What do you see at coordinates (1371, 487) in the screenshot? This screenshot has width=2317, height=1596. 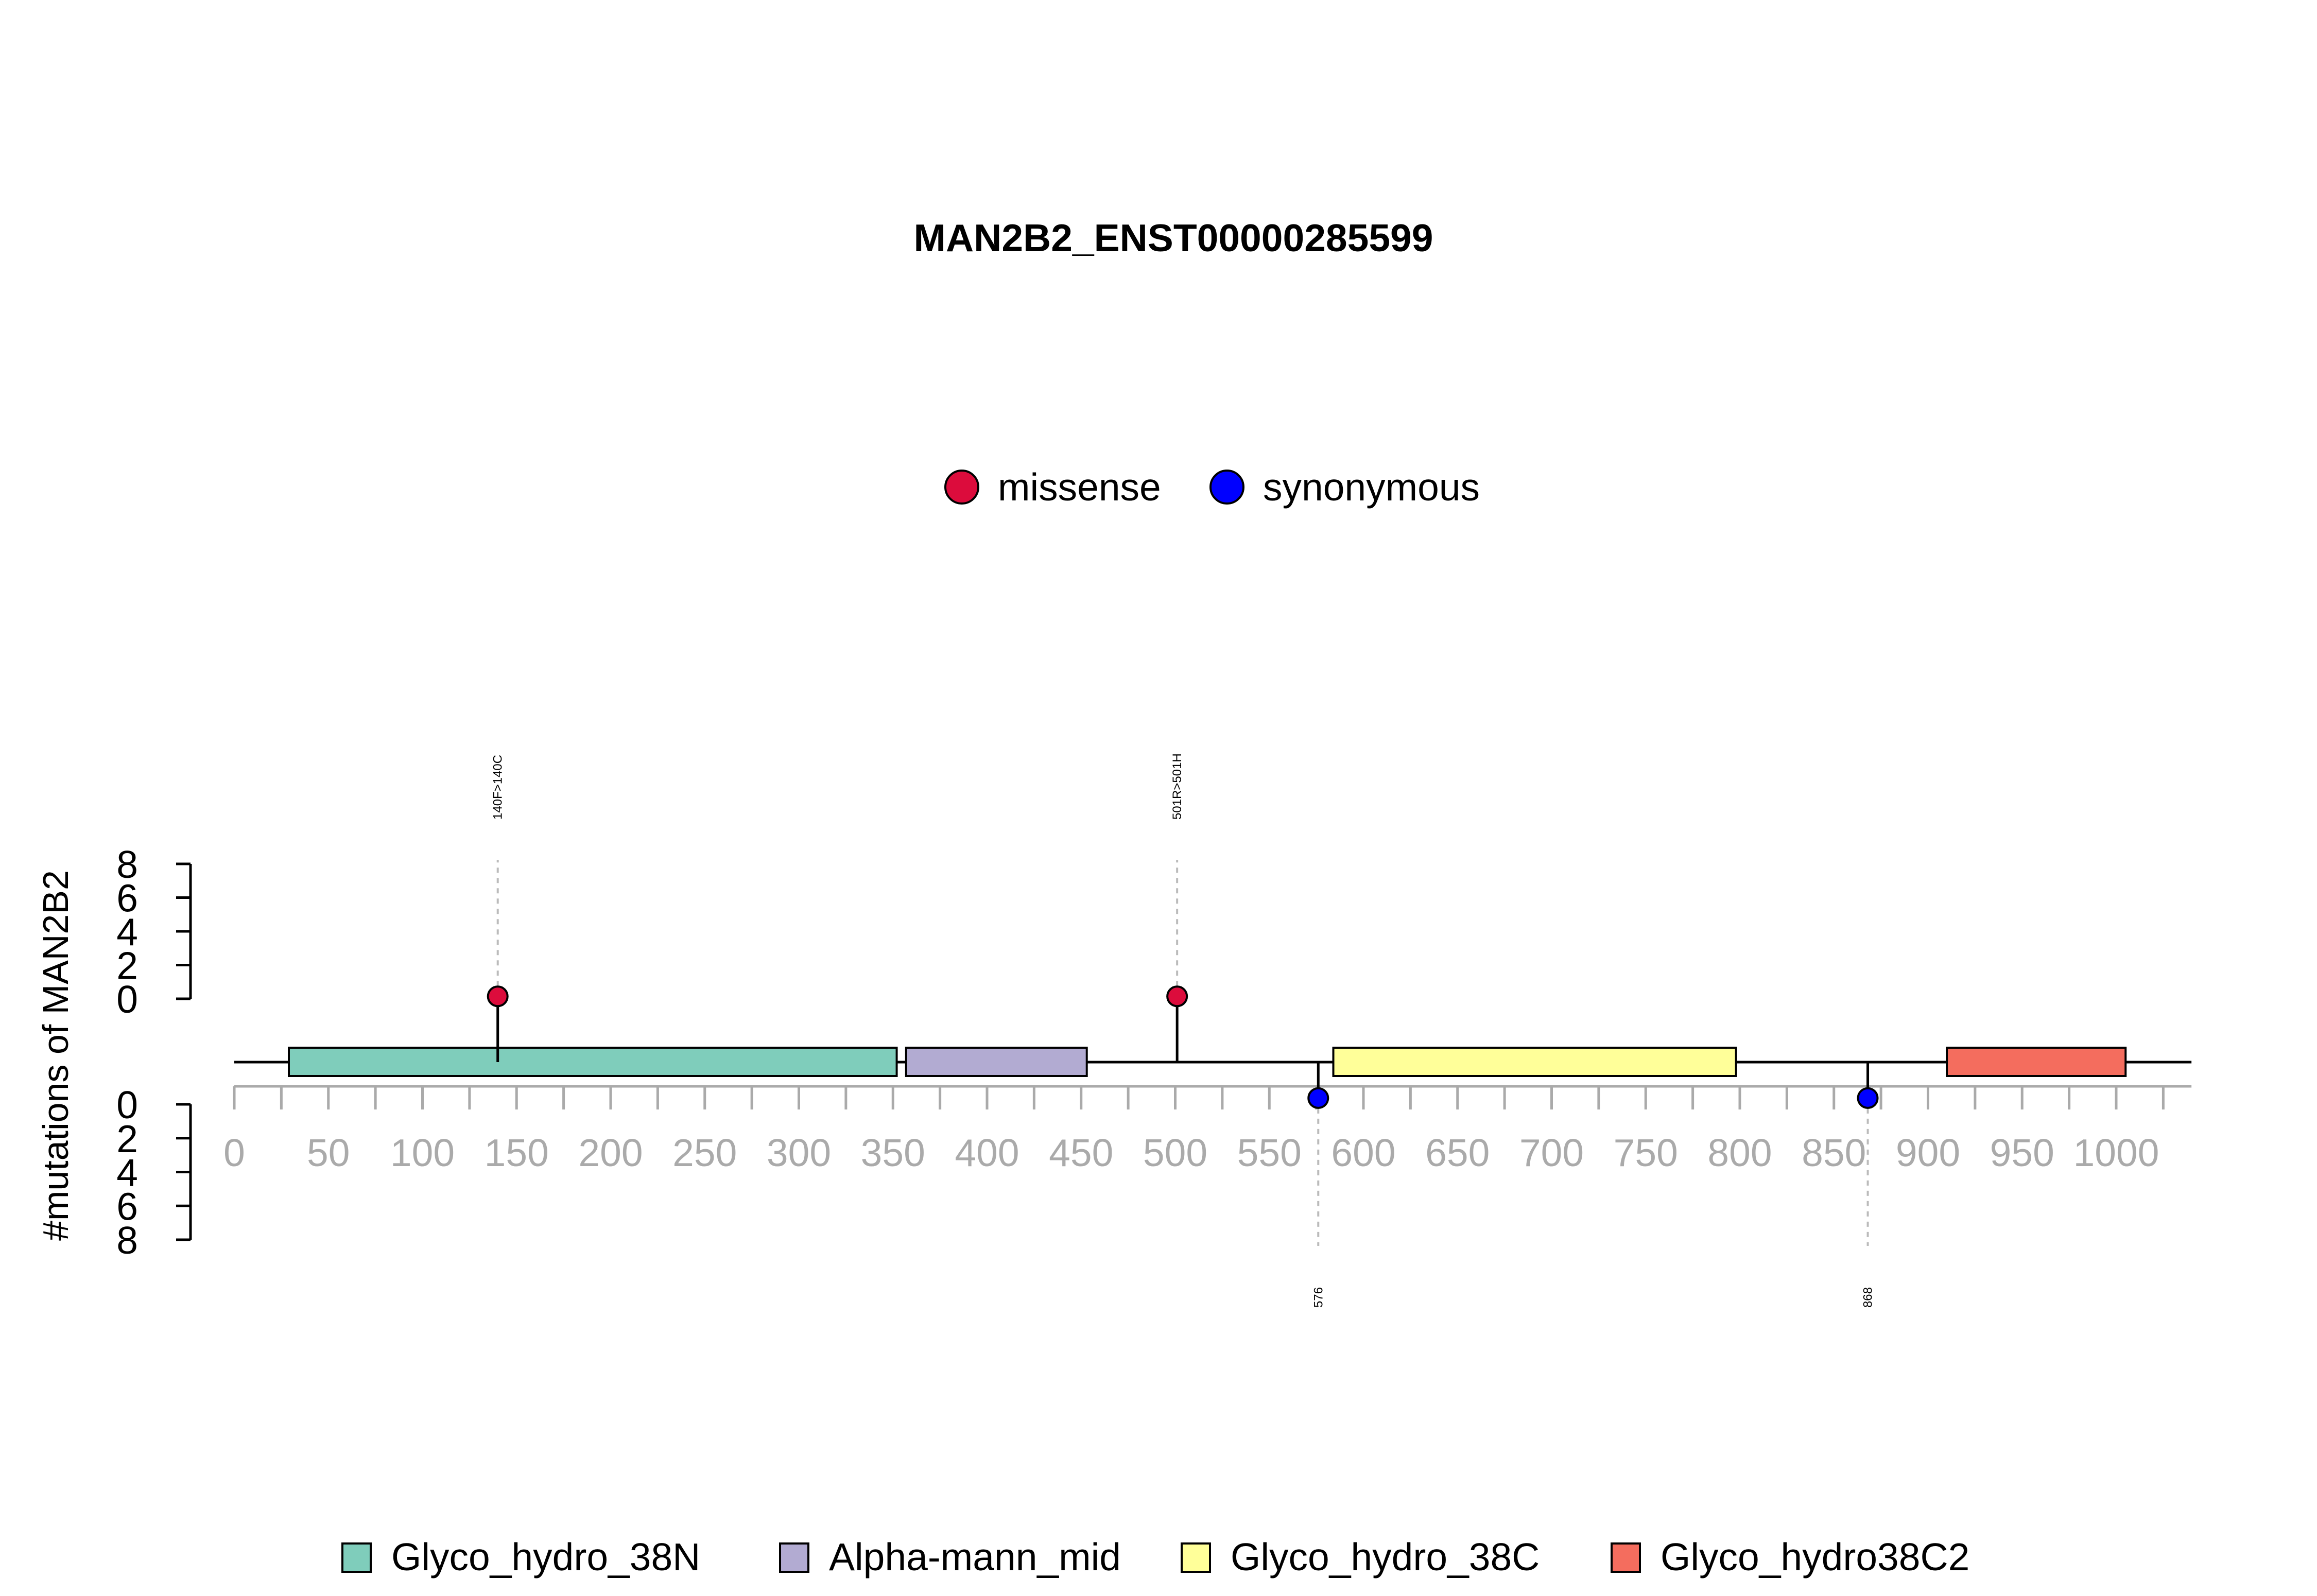 I see `legend-label-synonymous: synonymous` at bounding box center [1371, 487].